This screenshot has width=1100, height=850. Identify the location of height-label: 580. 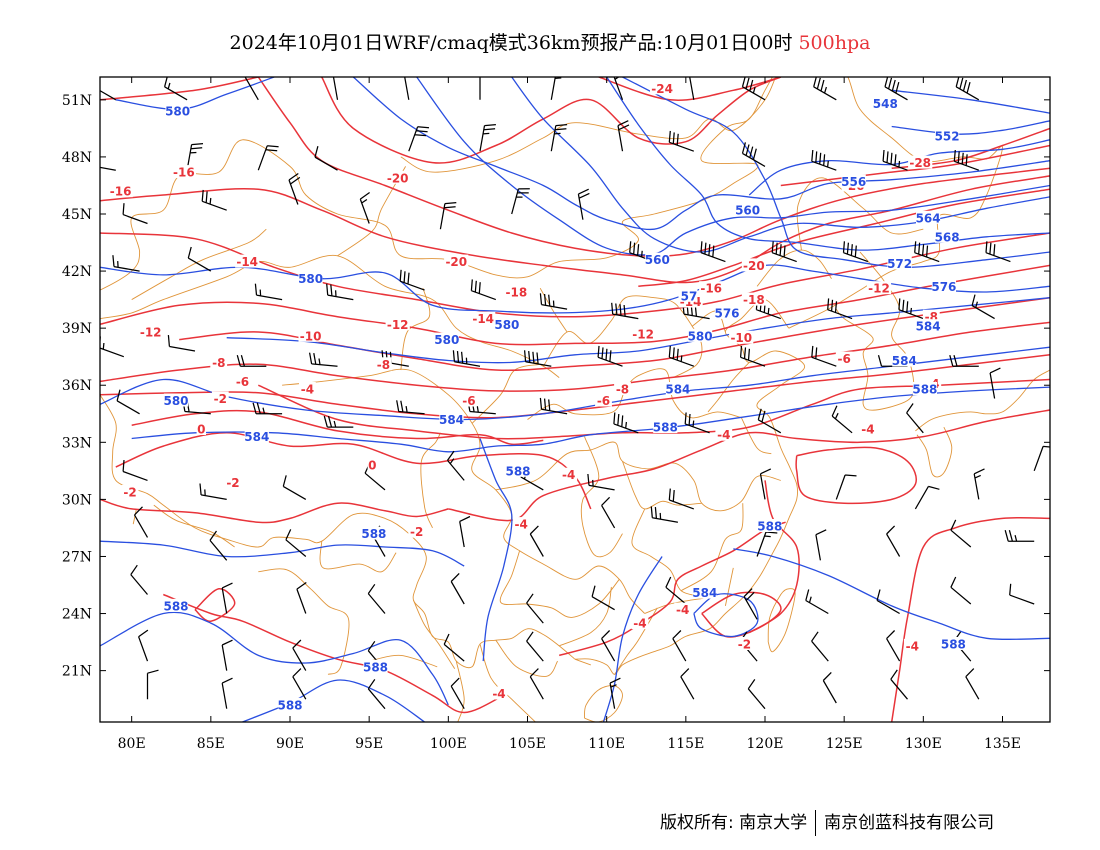
(446, 340).